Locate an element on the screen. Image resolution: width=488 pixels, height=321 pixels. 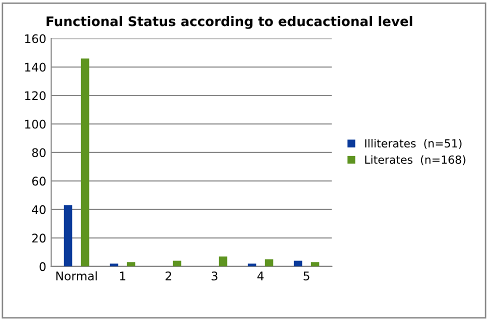
y-tick-label: 20 is located at coordinates (39, 238).